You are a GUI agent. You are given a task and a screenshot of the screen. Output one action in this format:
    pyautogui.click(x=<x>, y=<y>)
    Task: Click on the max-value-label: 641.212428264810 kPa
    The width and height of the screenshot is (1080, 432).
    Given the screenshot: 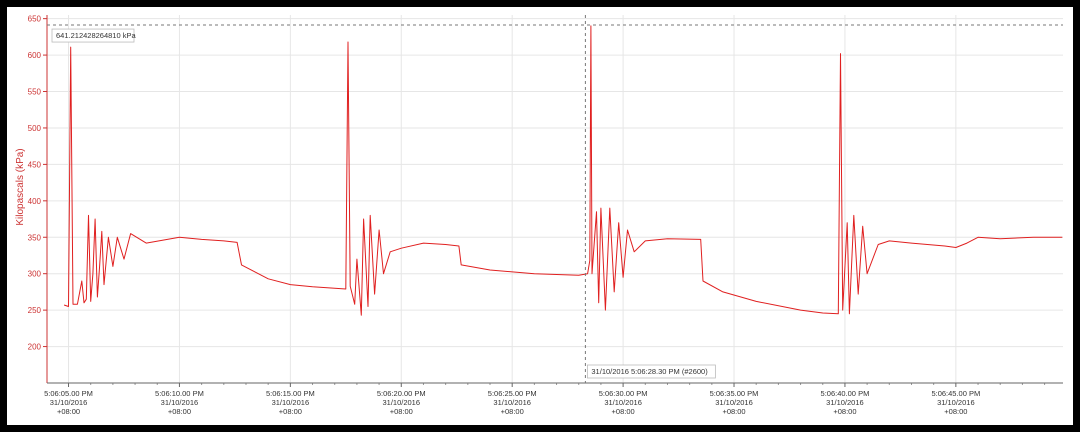 What is the action you would take?
    pyautogui.click(x=96, y=35)
    